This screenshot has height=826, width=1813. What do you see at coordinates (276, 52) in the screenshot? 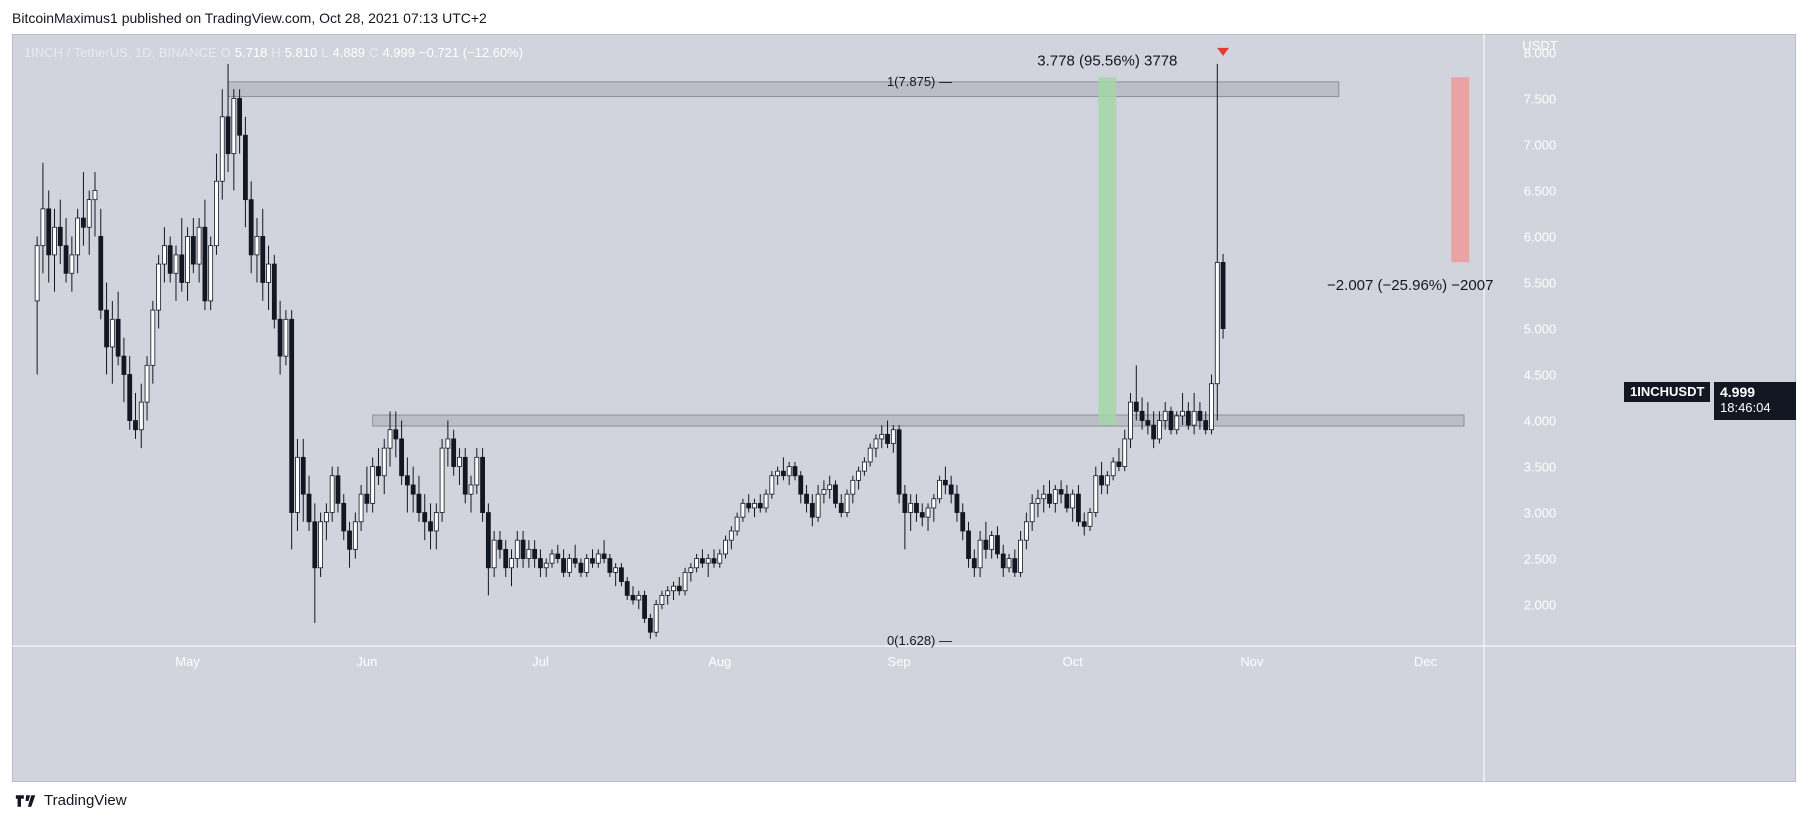
I see `legend-high-label: H` at bounding box center [276, 52].